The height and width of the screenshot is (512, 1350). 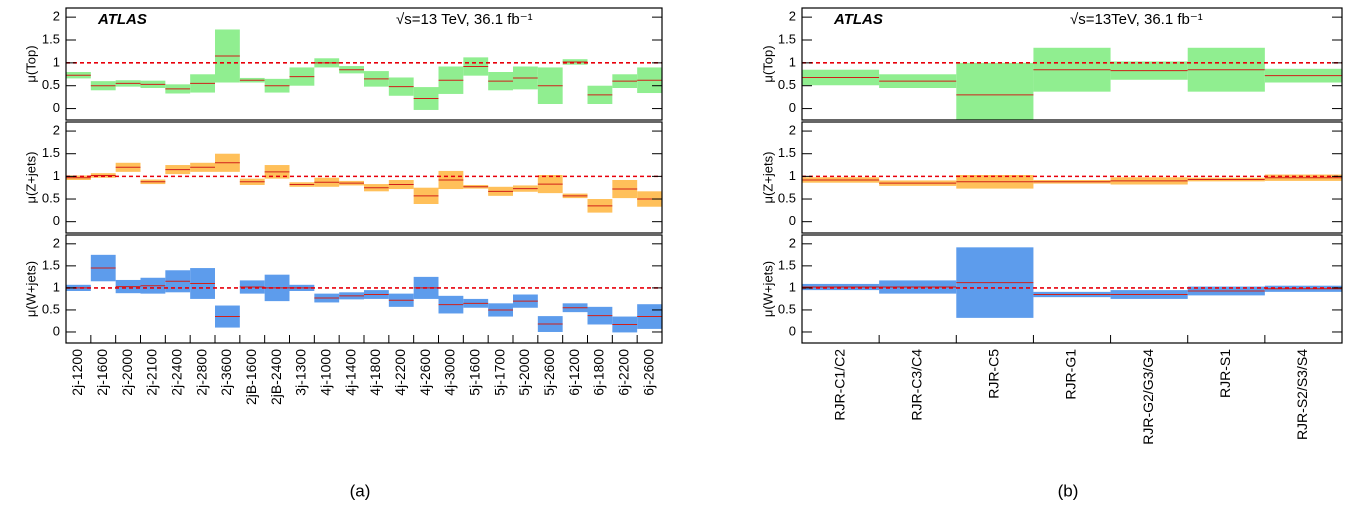 What do you see at coordinates (623, 372) in the screenshot?
I see `x-tick-label: 6j-2200` at bounding box center [623, 372].